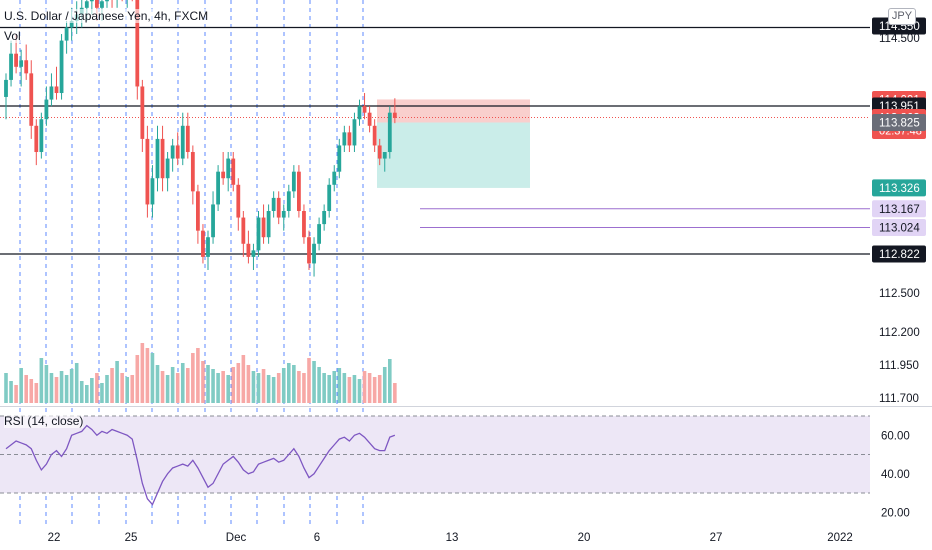  What do you see at coordinates (450, 538) in the screenshot?
I see `time-axis: 22 25 Dec 6 13 20 27 2022` at bounding box center [450, 538].